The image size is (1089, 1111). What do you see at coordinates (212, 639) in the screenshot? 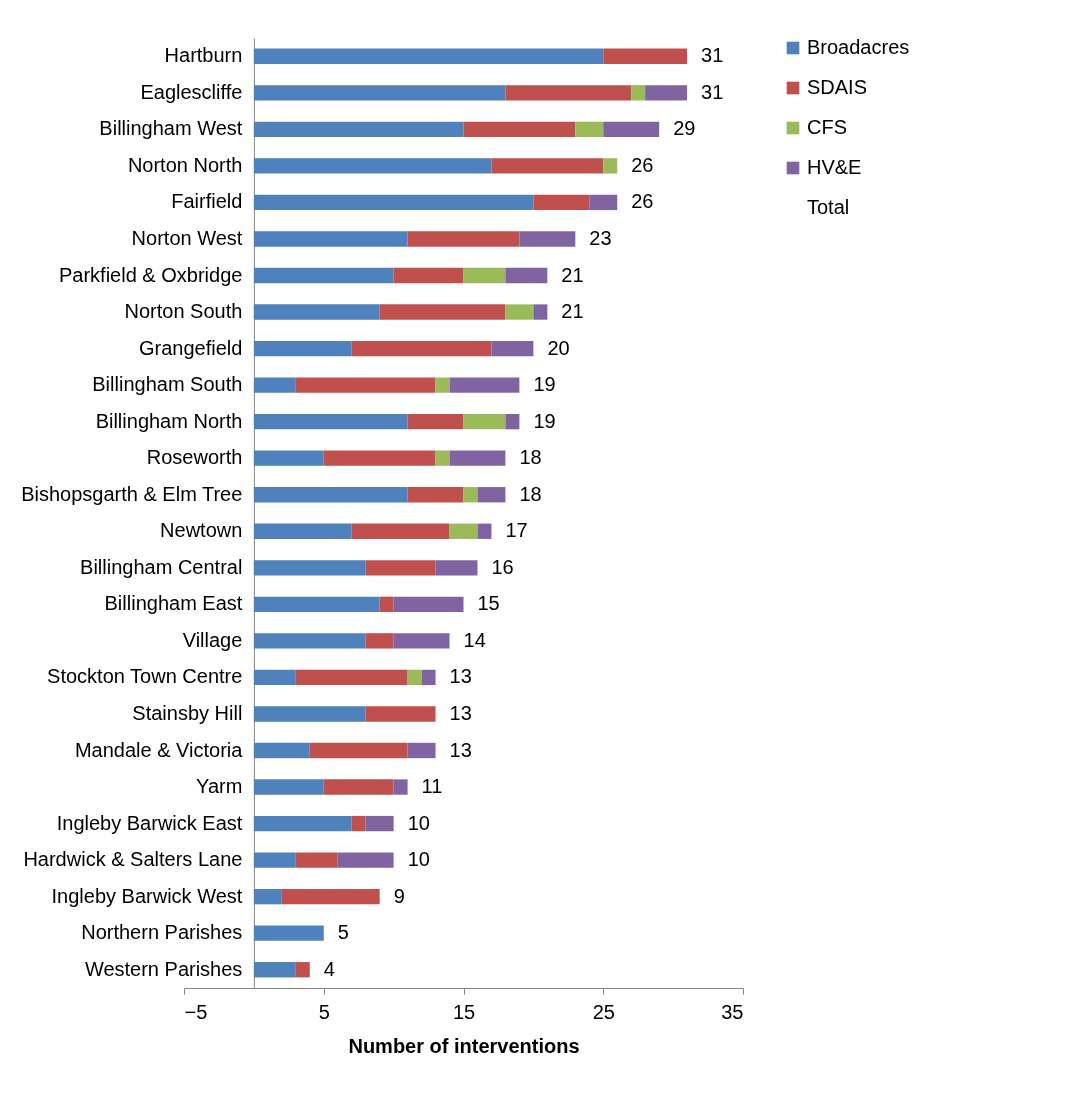
I see `y-tick-label: Village` at bounding box center [212, 639].